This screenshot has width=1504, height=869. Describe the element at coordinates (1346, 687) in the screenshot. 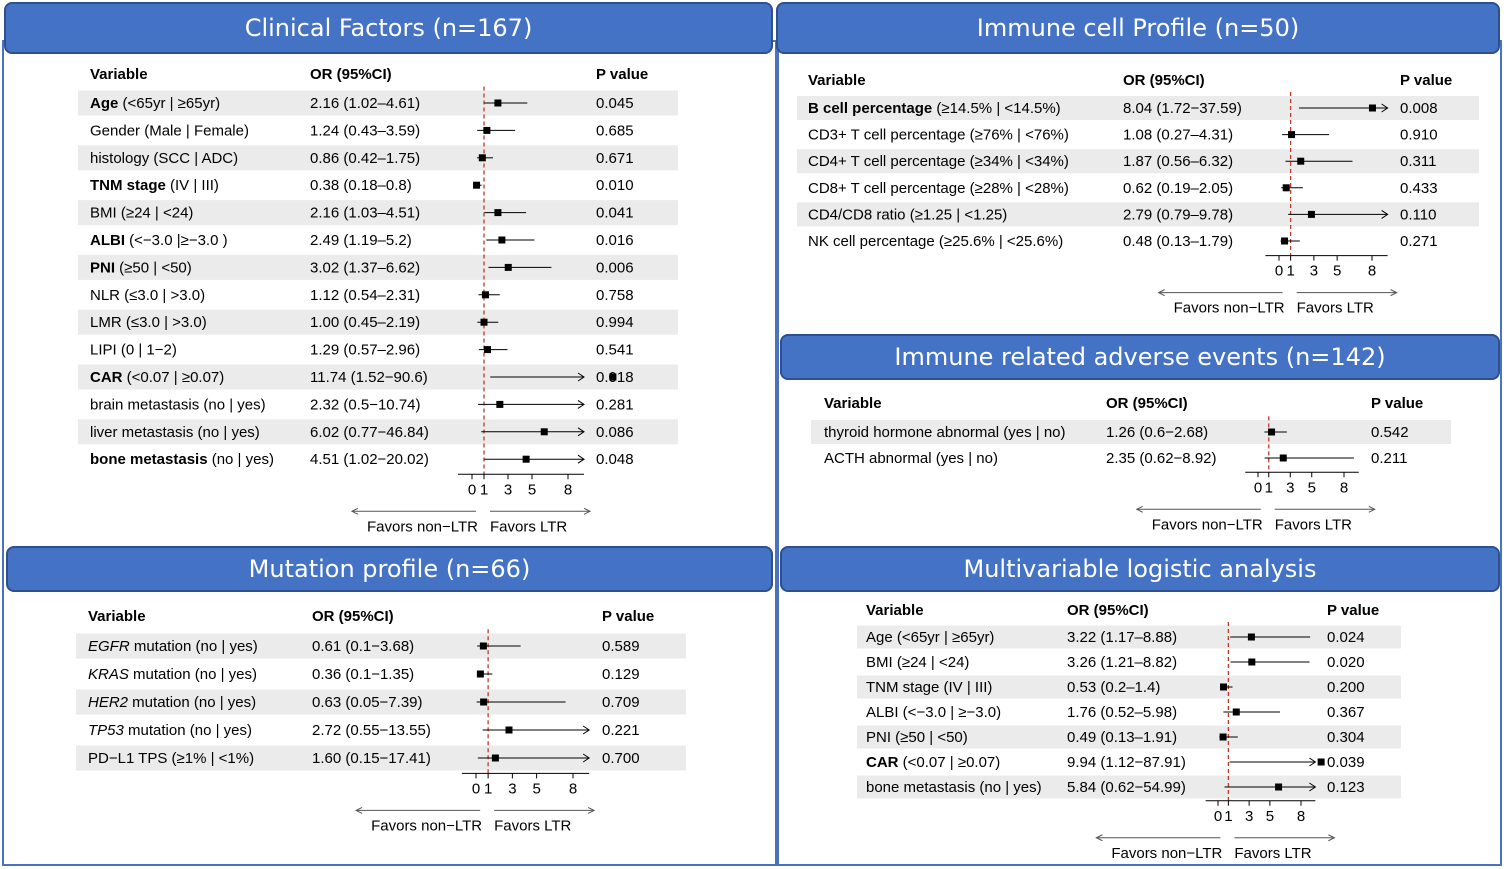

I see `p-value-label: 0.200` at that location.